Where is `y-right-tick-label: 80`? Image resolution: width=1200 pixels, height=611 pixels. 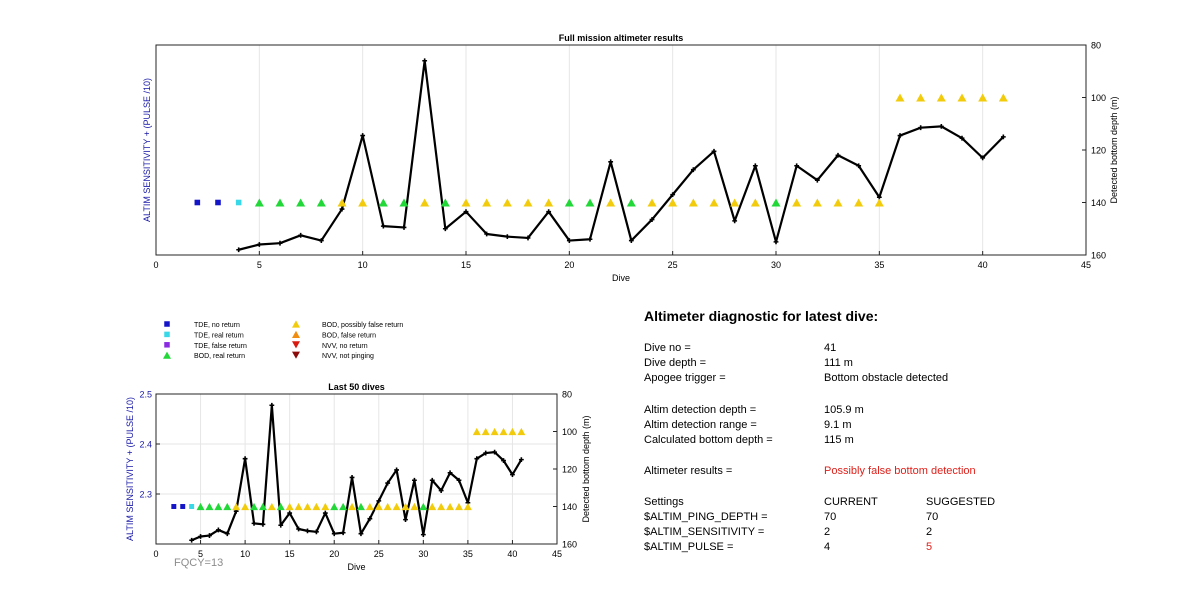 y-right-tick-label: 80 is located at coordinates (1096, 46).